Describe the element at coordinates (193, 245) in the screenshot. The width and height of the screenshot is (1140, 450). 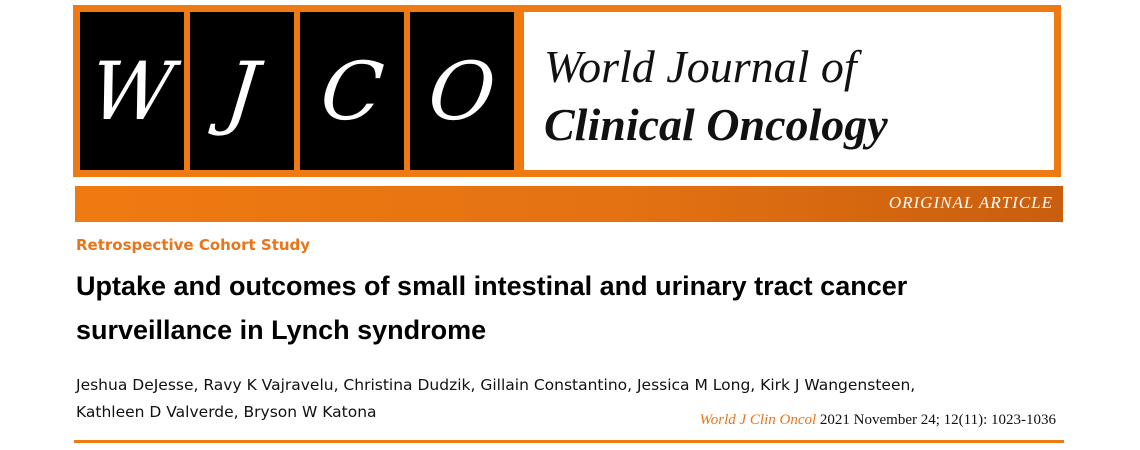
I see `study-type-label: Retrospective Cohort Study` at that location.